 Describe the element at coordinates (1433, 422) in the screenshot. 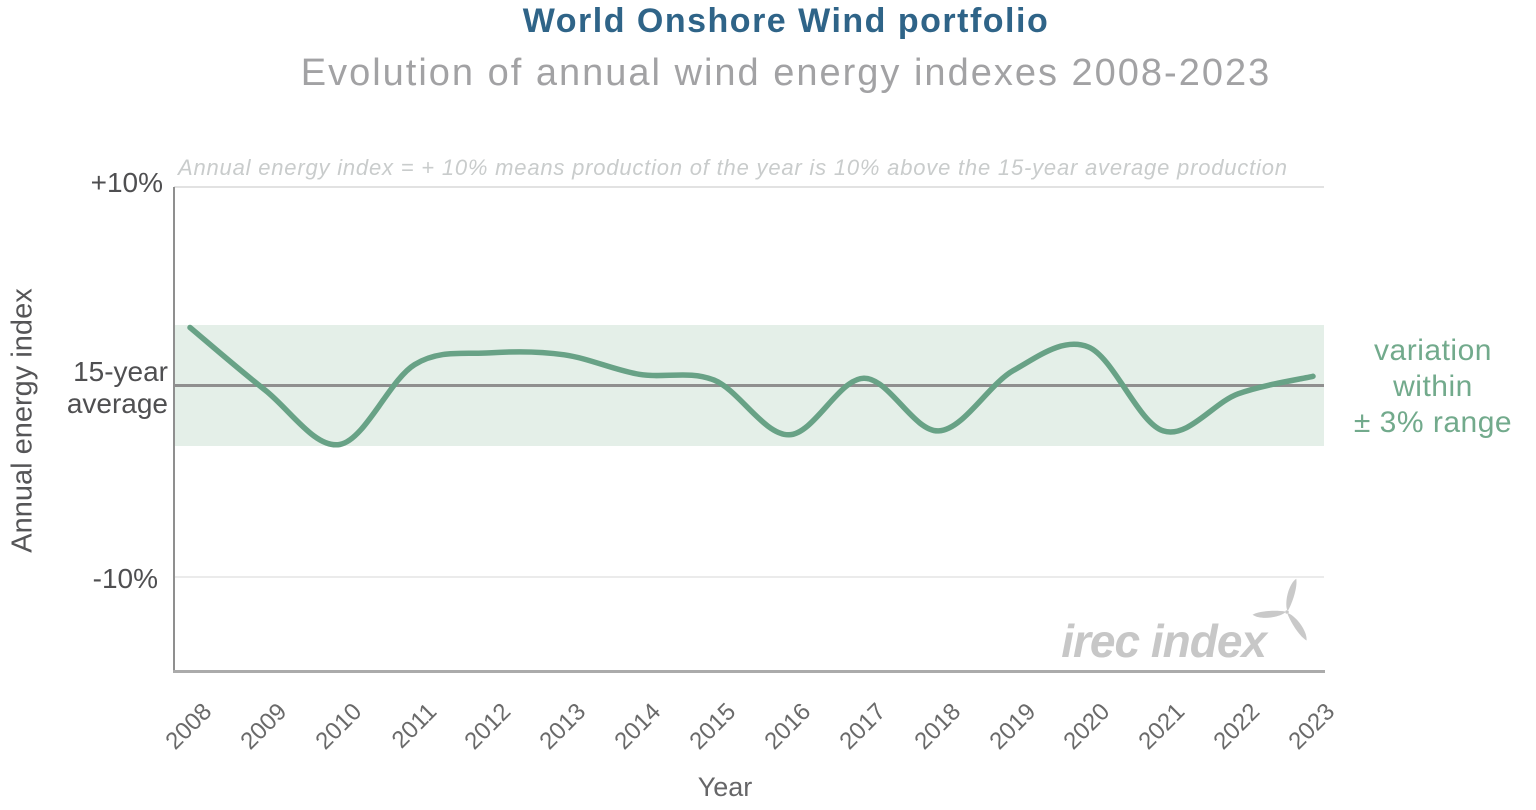

I see `band-range-label-line3: ± 3% range` at that location.